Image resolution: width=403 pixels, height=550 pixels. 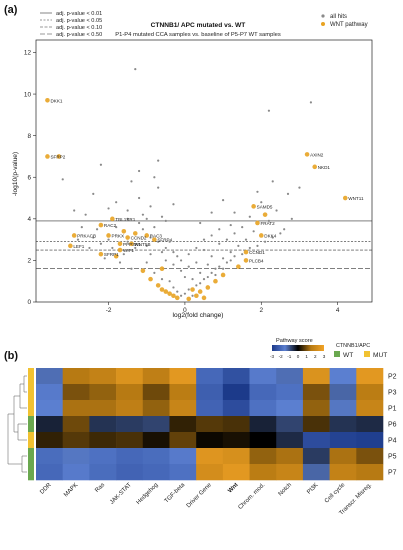 What do you see at coordinates (392, 457) in the screenshot?
I see `row-label: P5` at bounding box center [392, 457].